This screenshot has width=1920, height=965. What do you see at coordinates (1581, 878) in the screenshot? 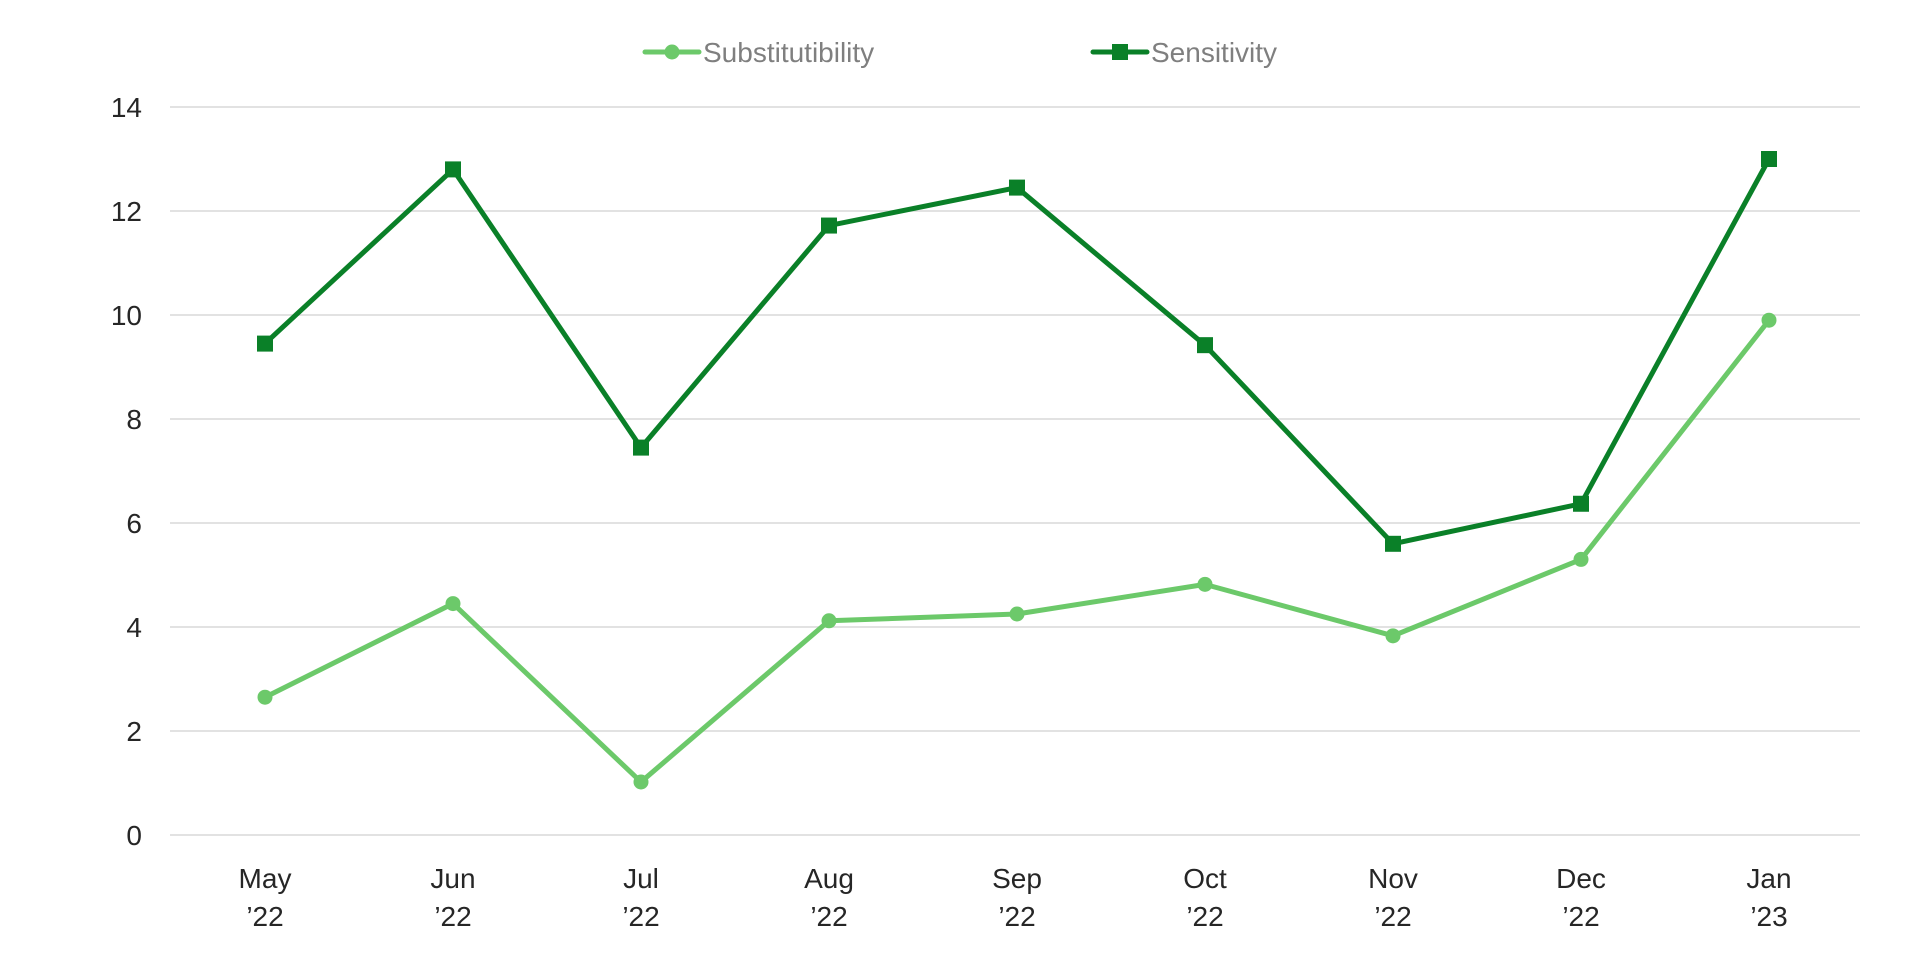
I see `x-tick-label: Dec` at bounding box center [1581, 878].